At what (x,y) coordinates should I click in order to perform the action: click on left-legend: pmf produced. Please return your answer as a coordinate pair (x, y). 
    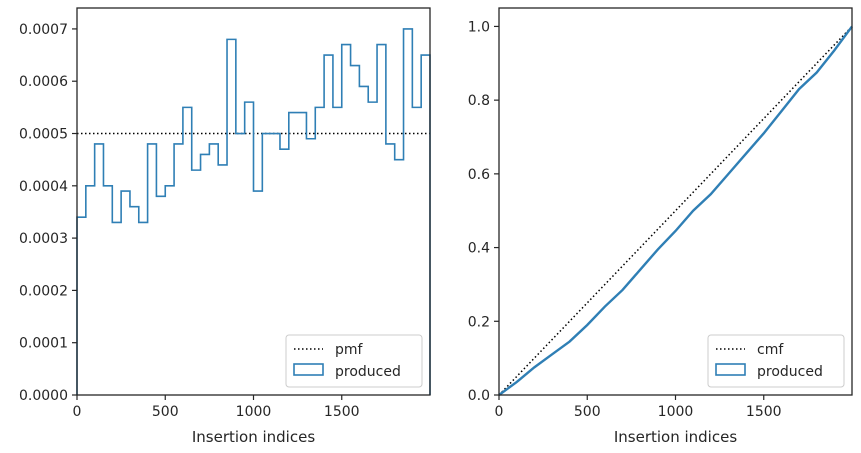
    Looking at the image, I should click on (354, 361).